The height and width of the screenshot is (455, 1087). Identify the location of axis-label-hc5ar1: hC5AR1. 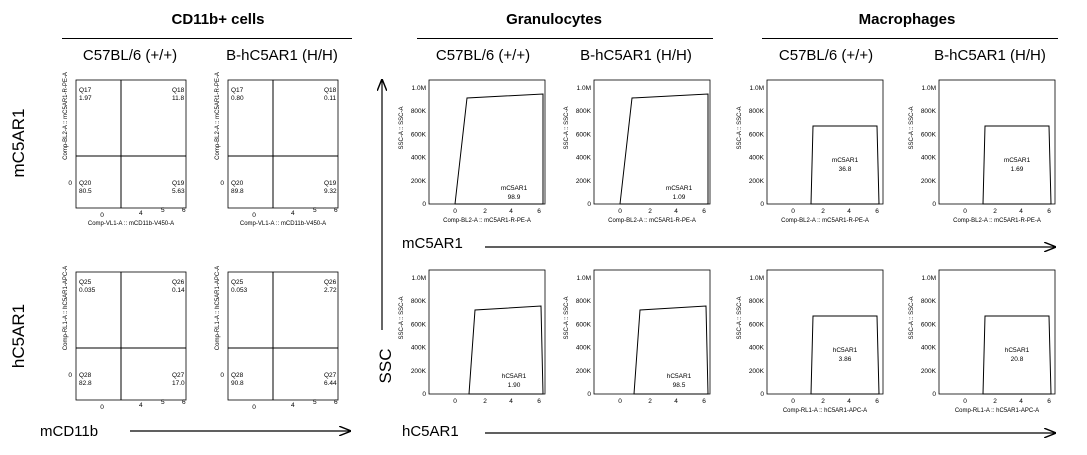
(430, 431).